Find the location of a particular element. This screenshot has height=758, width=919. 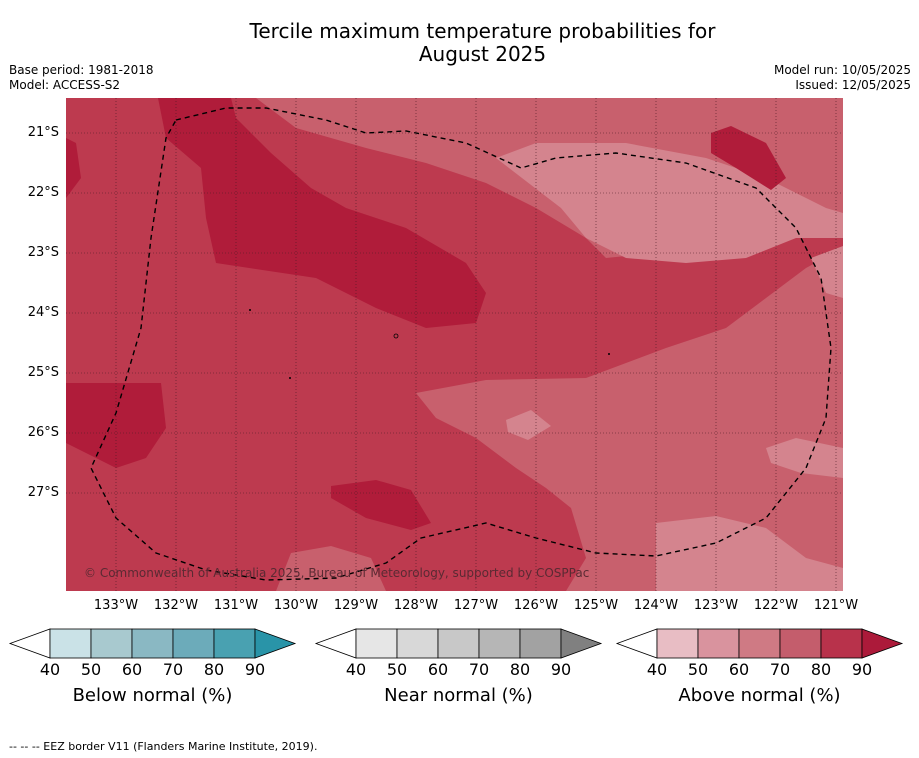

region-above-60-east-mid is located at coordinates (804, 458).